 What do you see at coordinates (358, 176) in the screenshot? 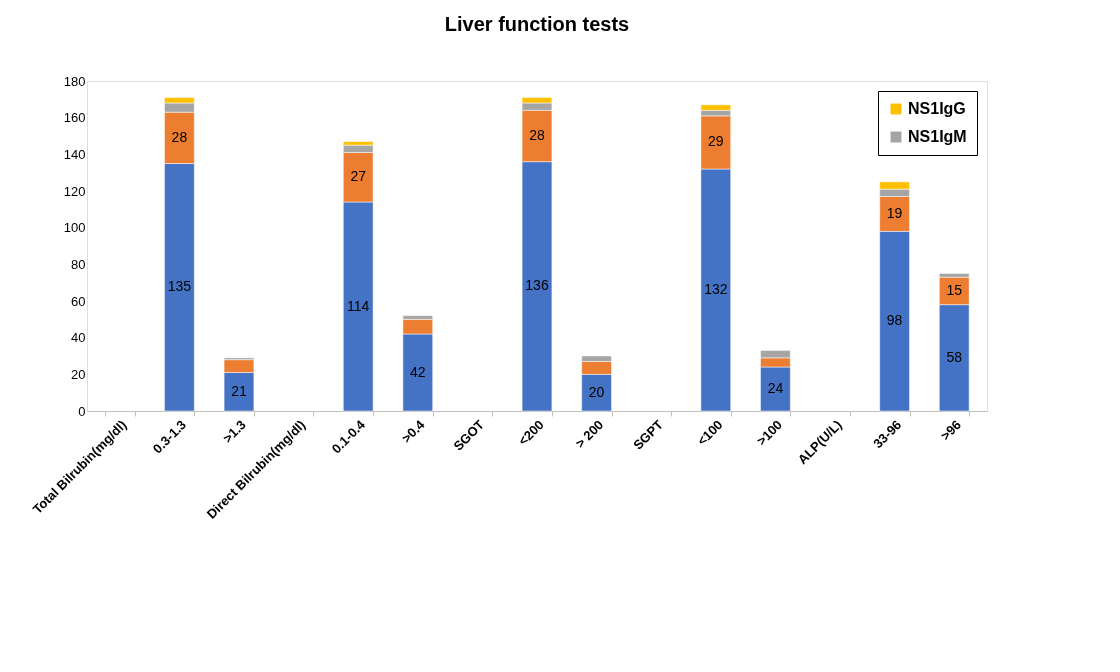
I see `data-label: 27` at bounding box center [358, 176].